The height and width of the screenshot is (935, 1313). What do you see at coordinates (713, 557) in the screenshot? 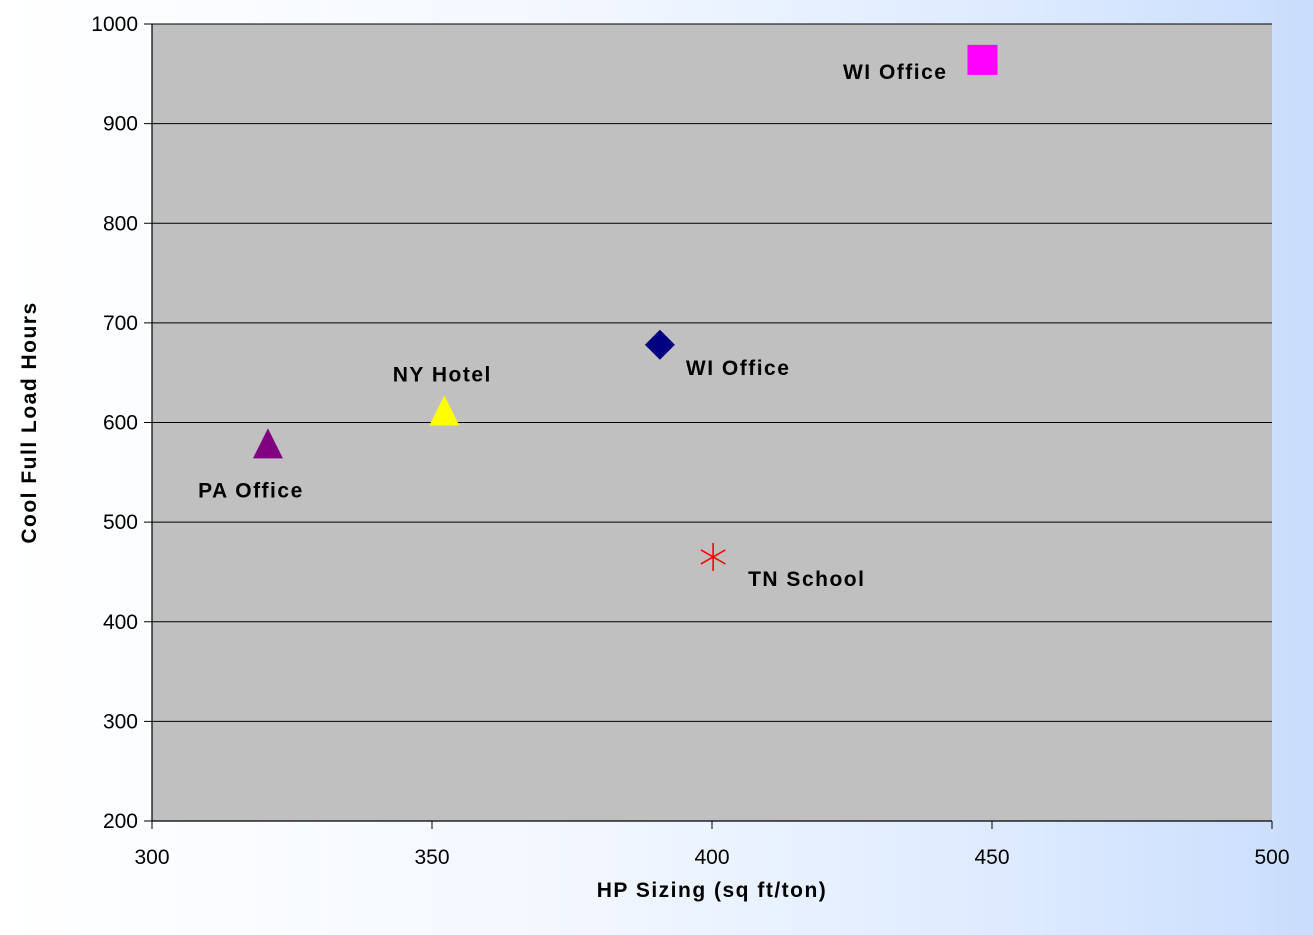
I see `asterisk-marker-stroke` at bounding box center [713, 557].